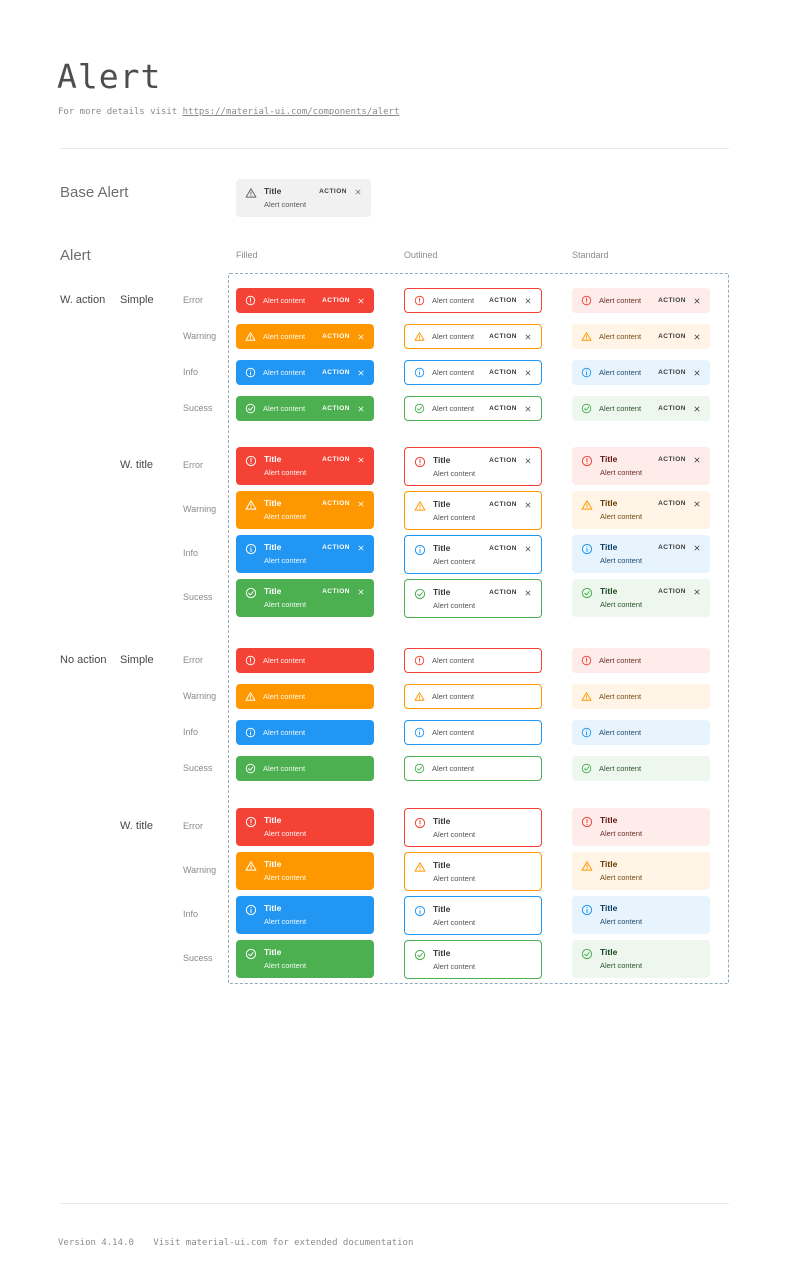  I want to click on docs-link: https://material-ui.com/components/alert, so click(291, 112).